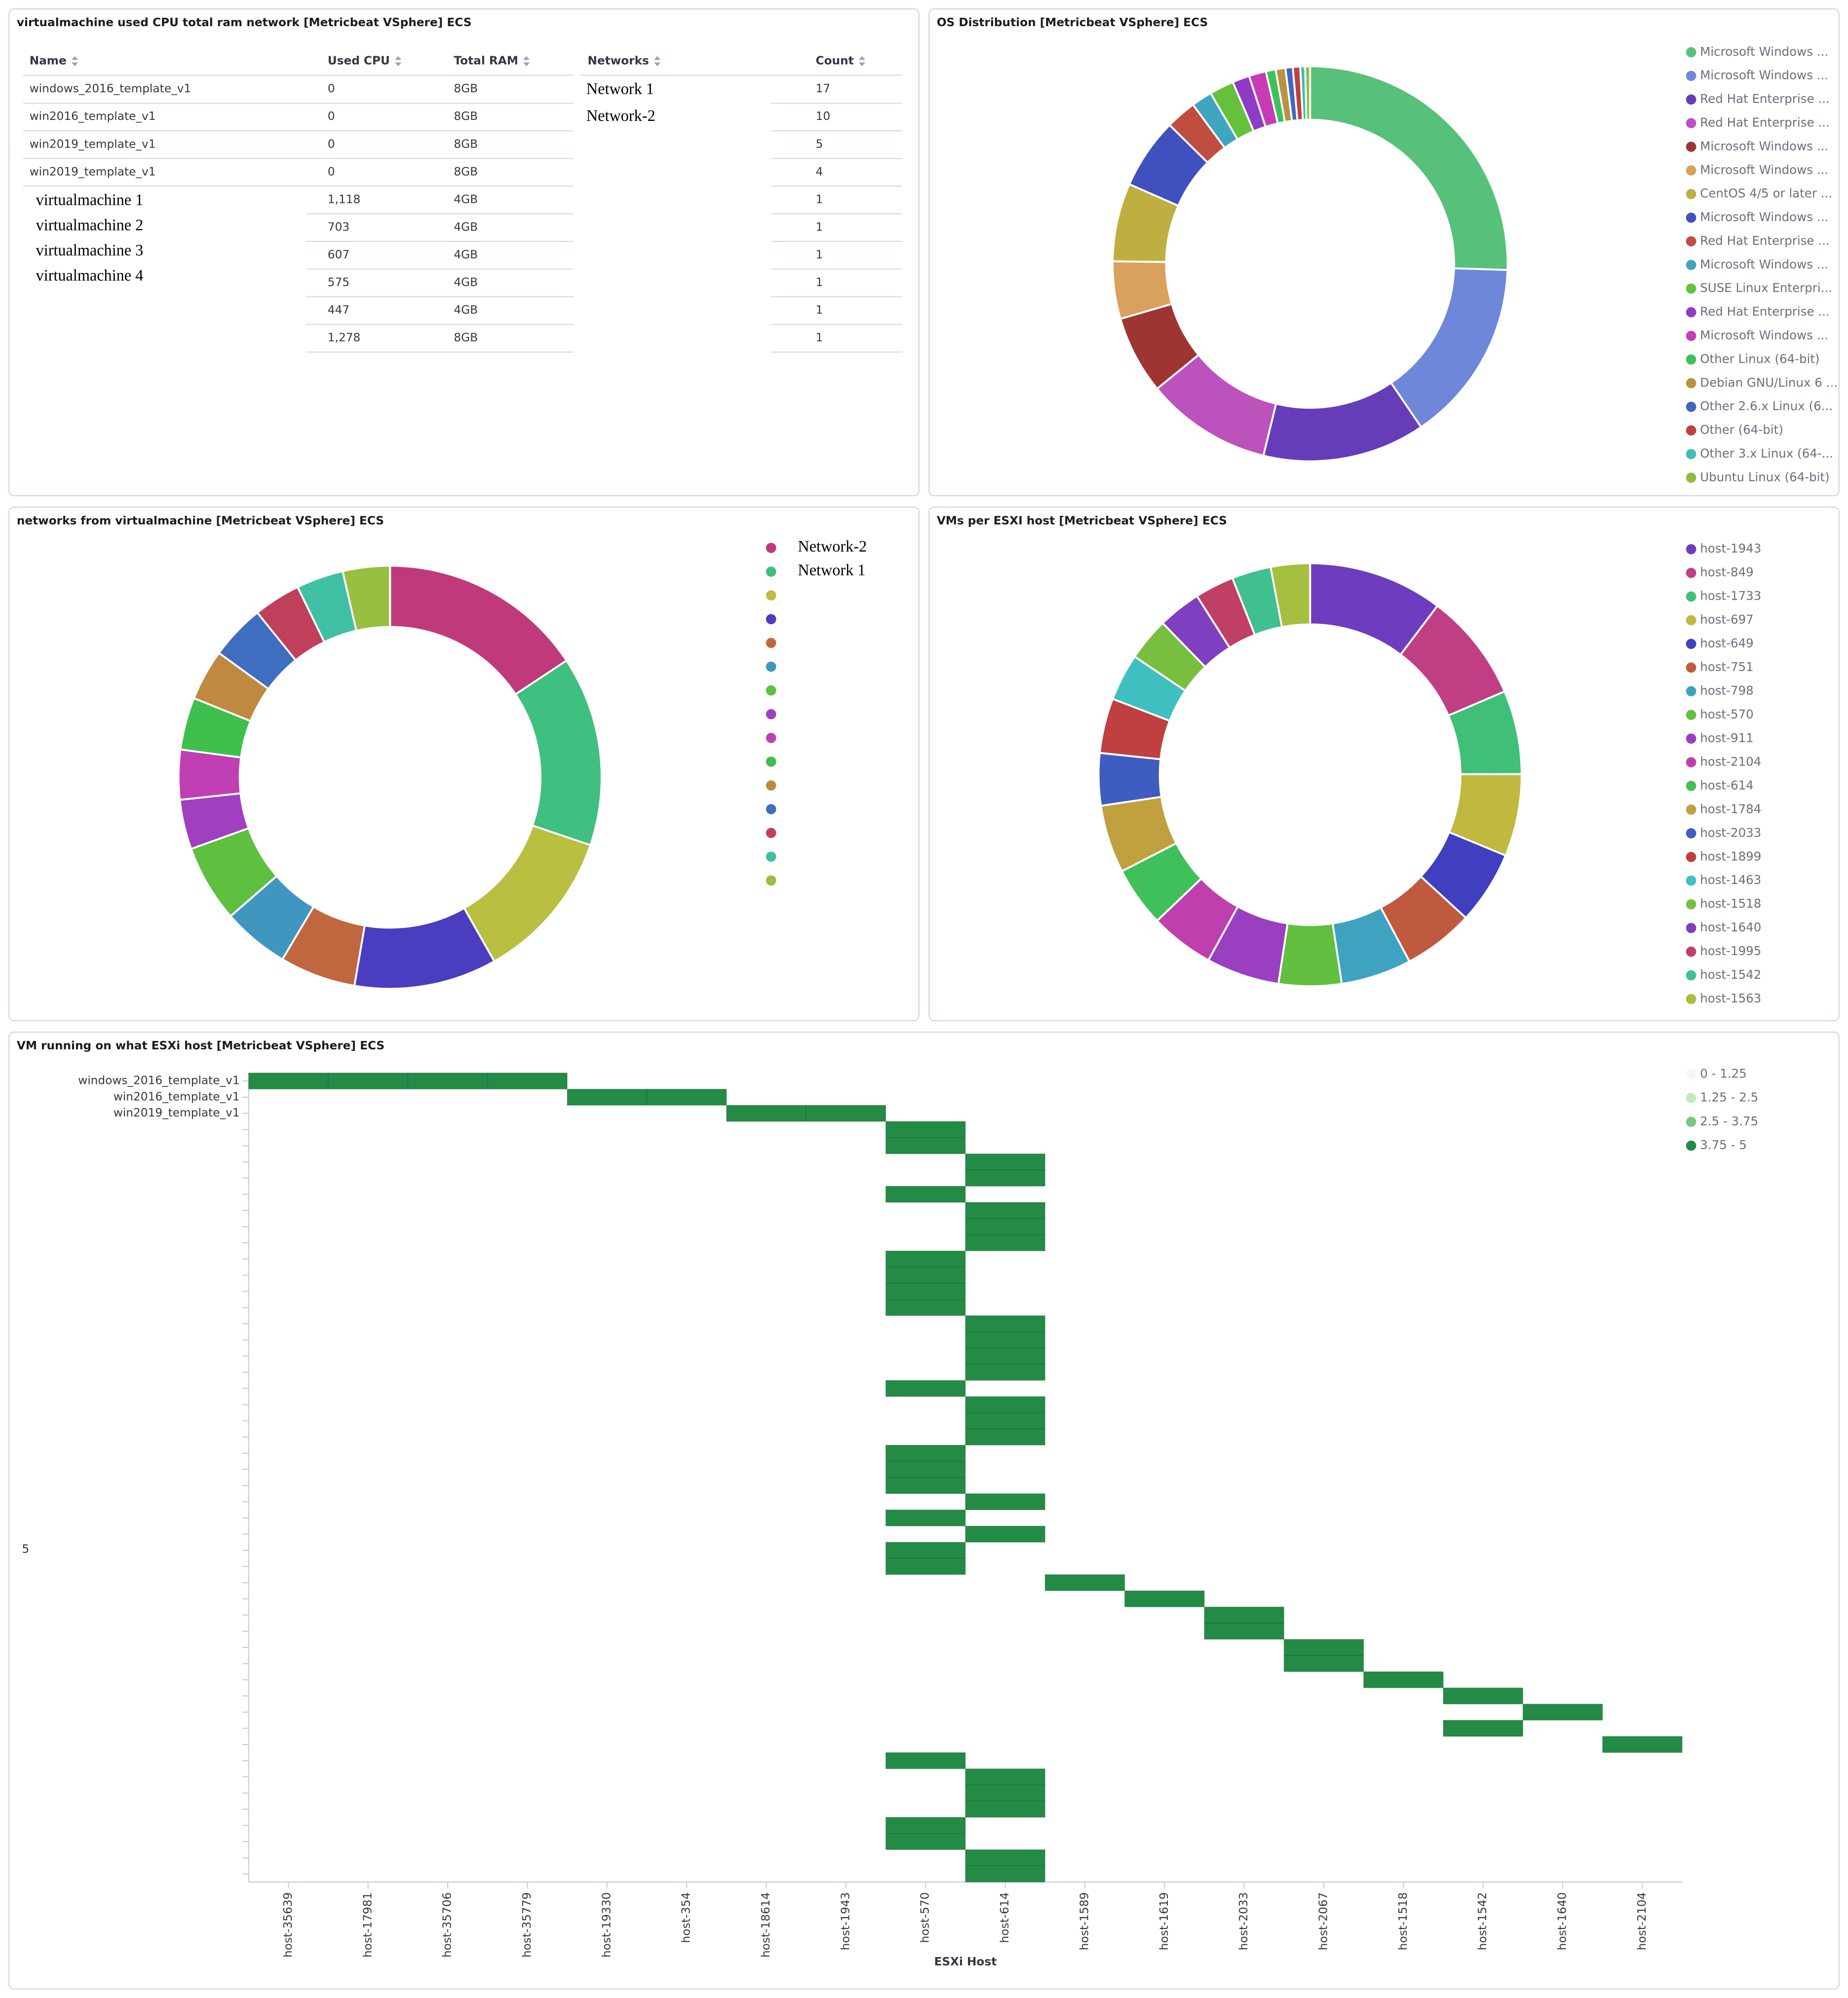  I want to click on legend-label: host-911, so click(1727, 737).